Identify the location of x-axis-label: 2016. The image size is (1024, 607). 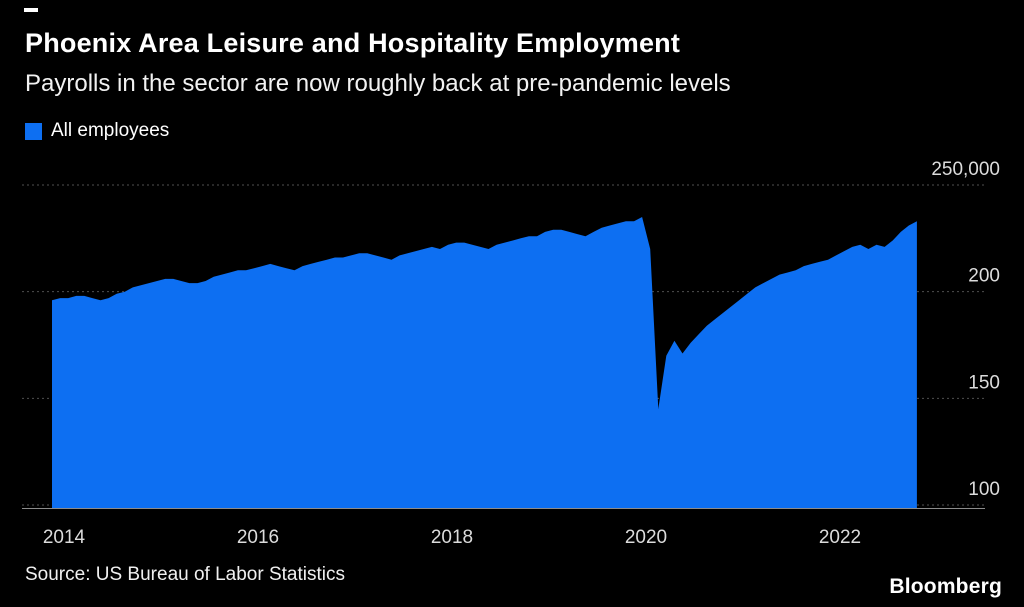
(258, 537).